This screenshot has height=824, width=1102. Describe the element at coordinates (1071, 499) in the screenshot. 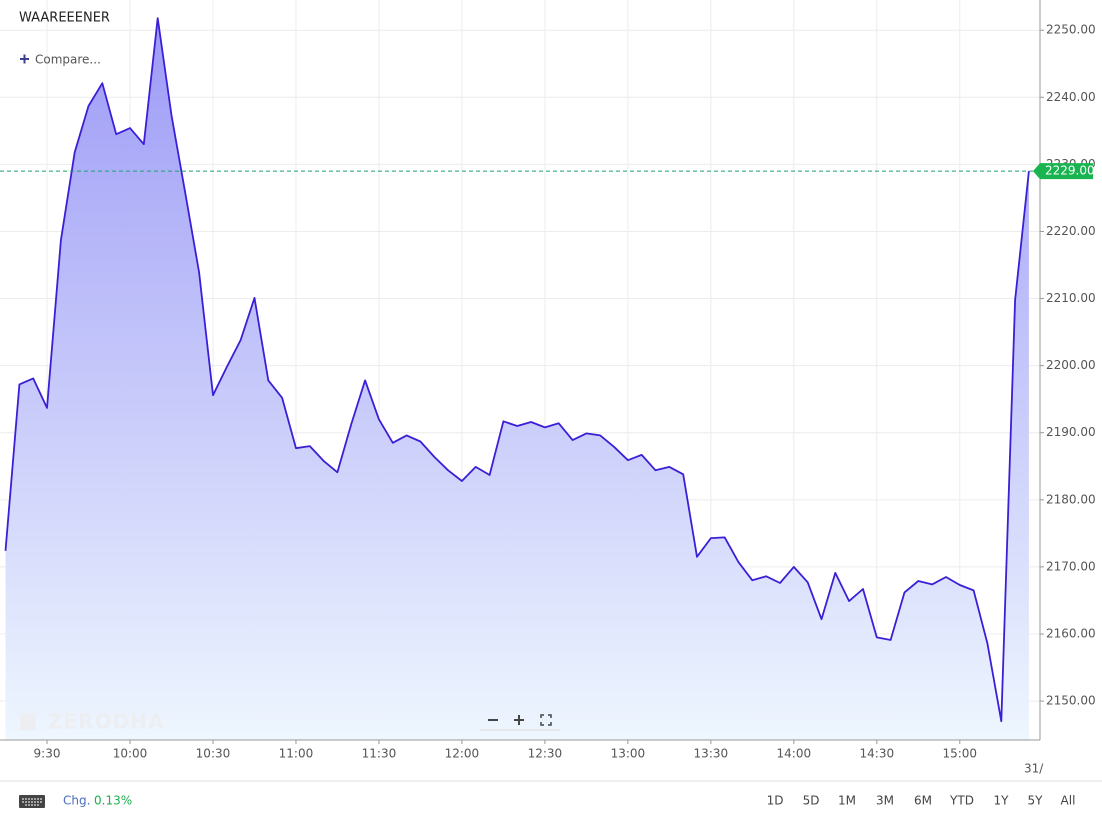

I see `y-tick-label: 2180.00` at that location.